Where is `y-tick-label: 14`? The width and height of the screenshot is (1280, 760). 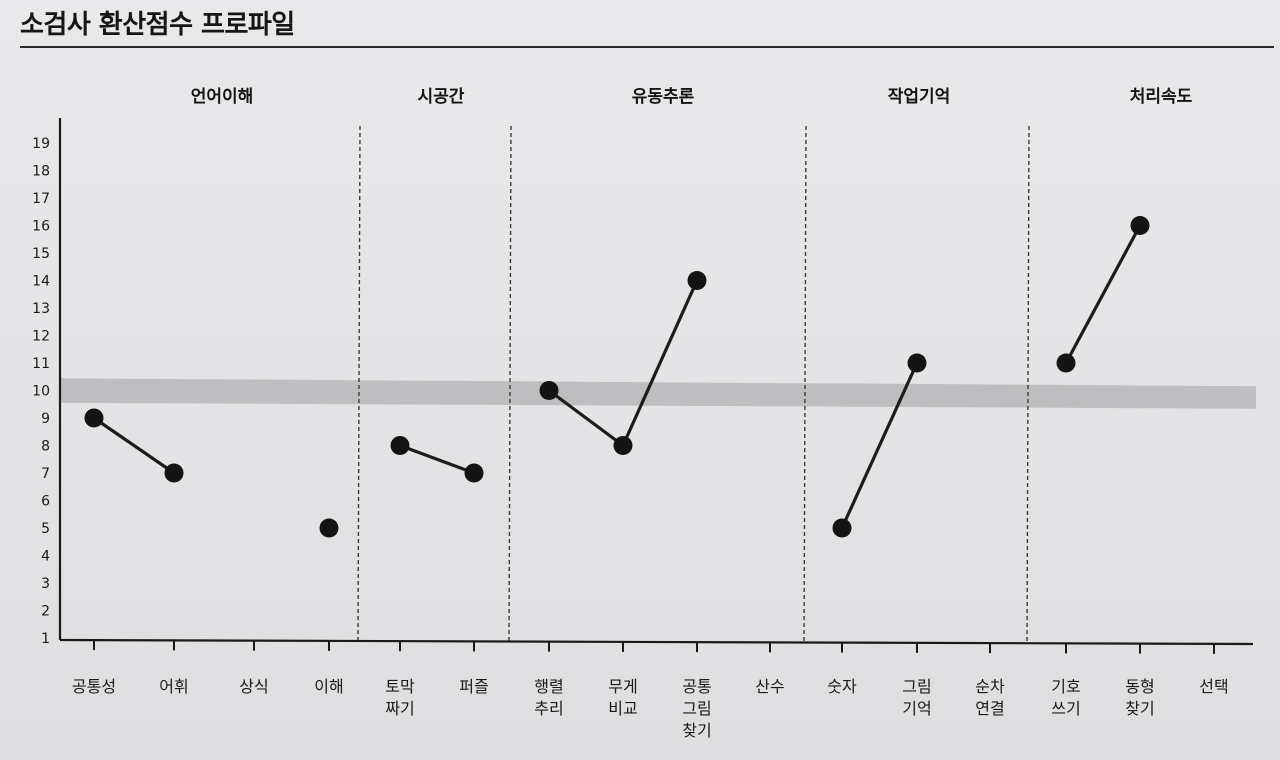
y-tick-label: 14 is located at coordinates (41, 282).